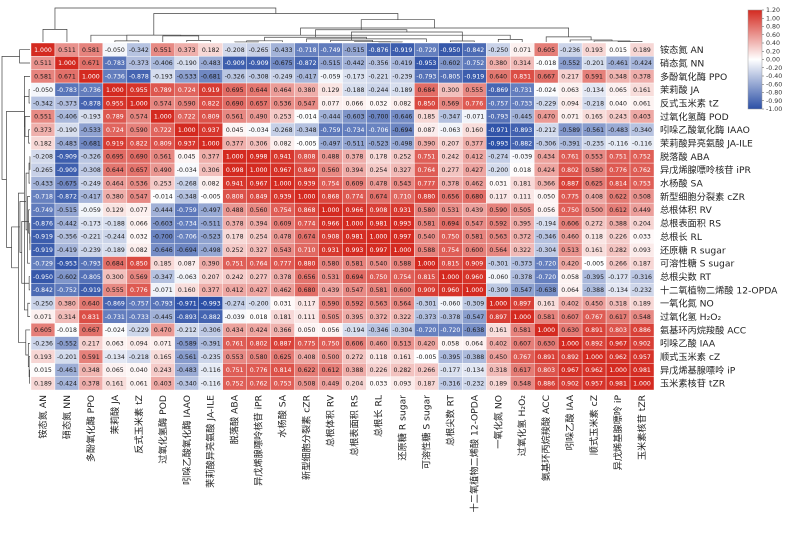  I want to click on cell-value-label: -0.173, so click(91, 223).